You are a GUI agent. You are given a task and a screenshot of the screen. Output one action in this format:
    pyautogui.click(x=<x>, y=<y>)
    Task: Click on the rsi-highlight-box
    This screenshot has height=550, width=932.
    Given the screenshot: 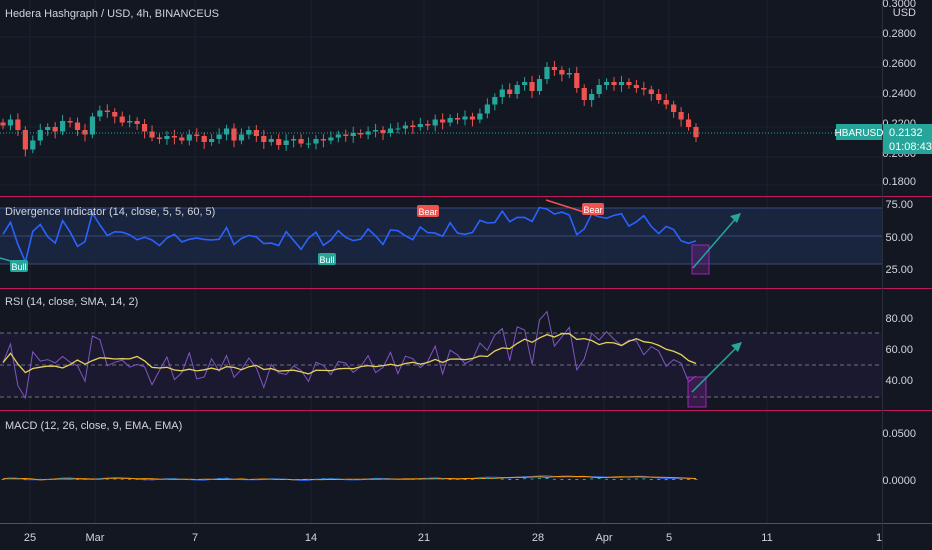 What is the action you would take?
    pyautogui.click(x=697, y=392)
    